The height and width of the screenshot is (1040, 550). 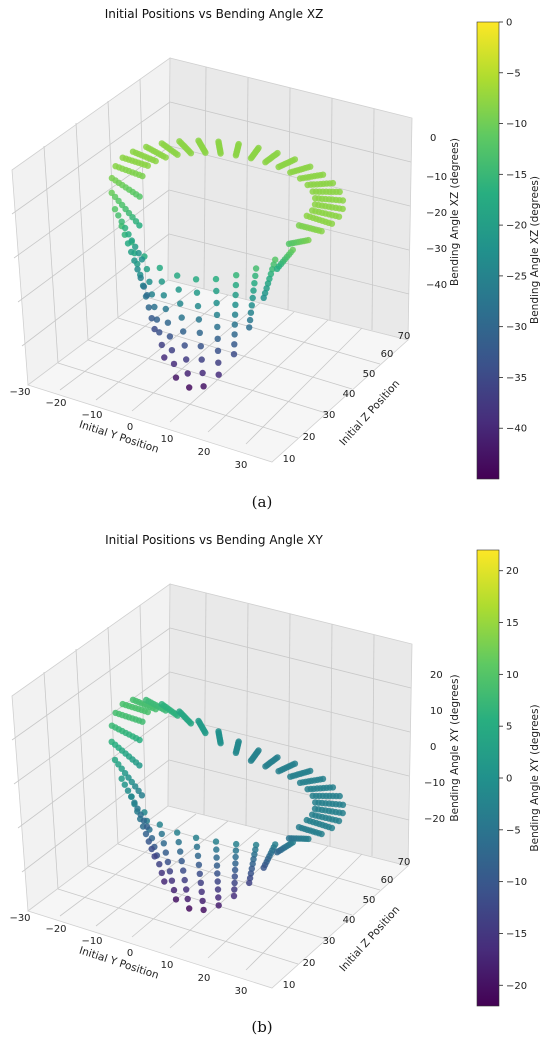 What do you see at coordinates (167, 965) in the screenshot?
I see `x-tick-label: 10` at bounding box center [167, 965].